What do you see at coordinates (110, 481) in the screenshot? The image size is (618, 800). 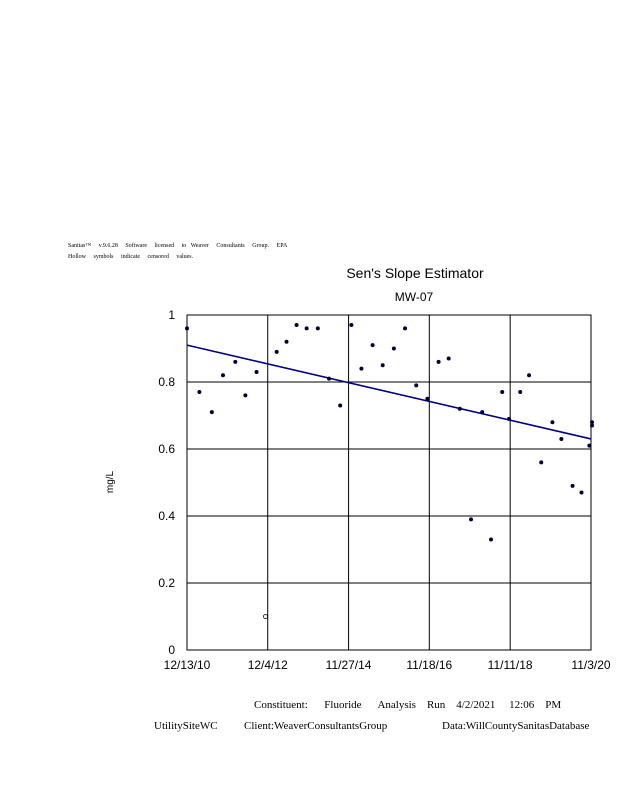 I see `y-axis-label: mg/L` at bounding box center [110, 481].